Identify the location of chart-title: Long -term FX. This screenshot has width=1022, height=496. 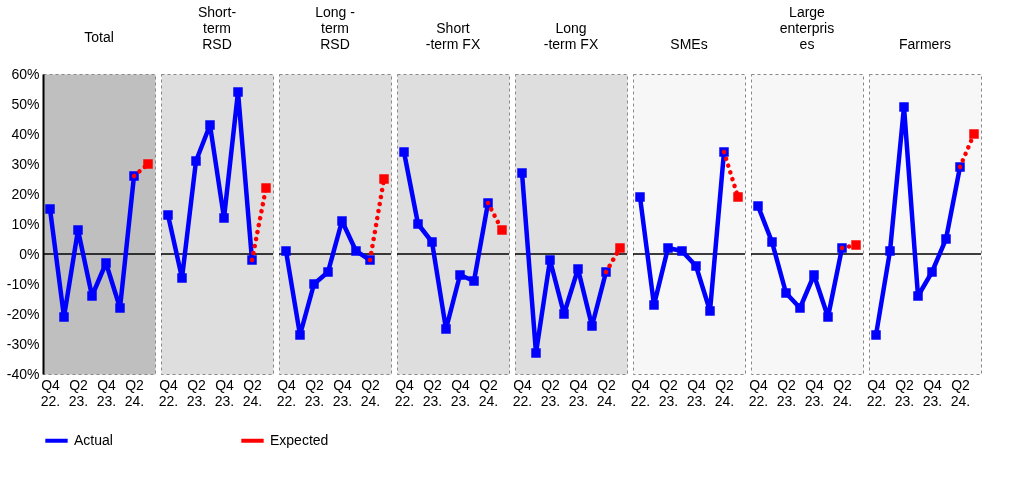
(571, 36).